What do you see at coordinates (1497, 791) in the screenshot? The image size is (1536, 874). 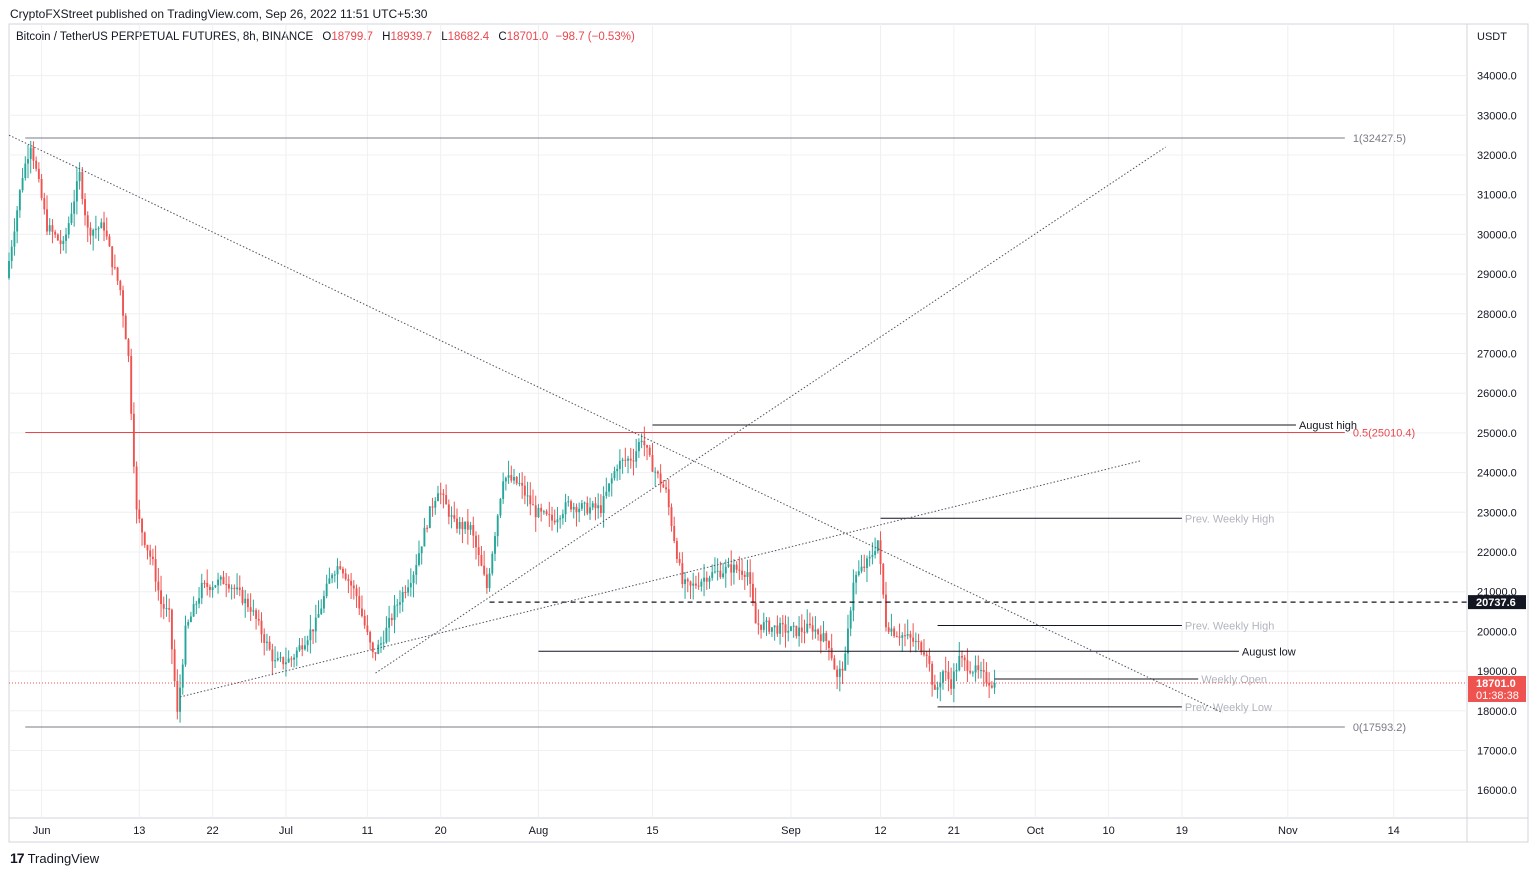 I see `y-tick-label: 16000.0` at bounding box center [1497, 791].